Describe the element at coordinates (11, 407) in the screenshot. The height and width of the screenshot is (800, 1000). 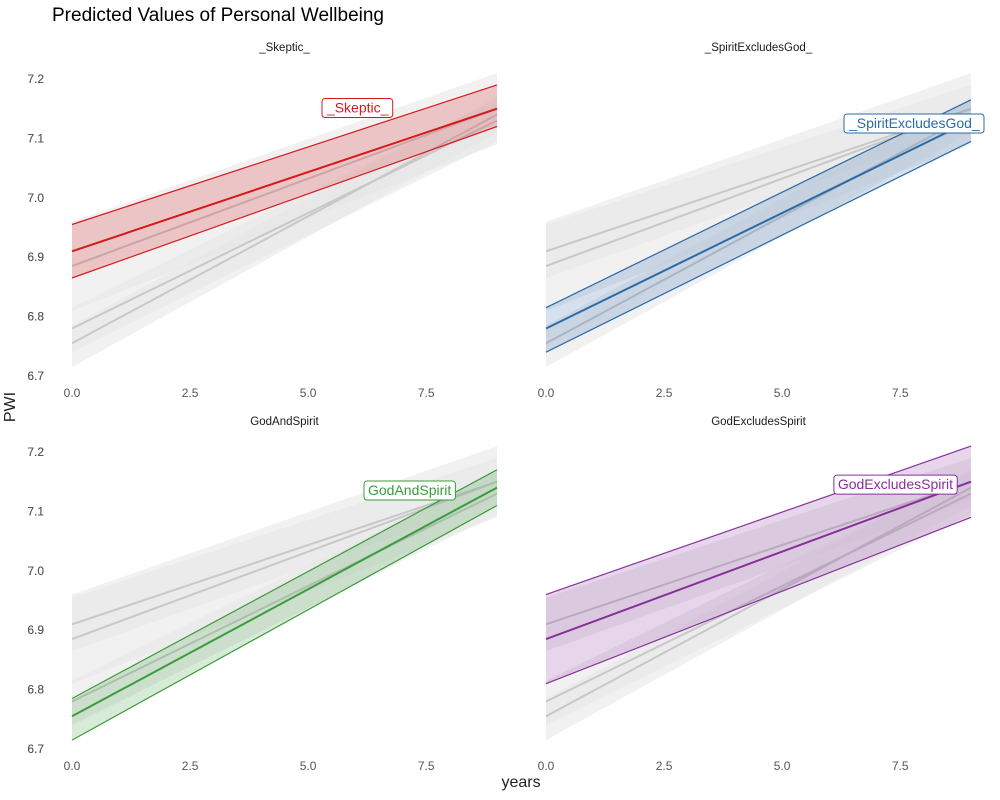
I see `y-axis-label: PWI` at that location.